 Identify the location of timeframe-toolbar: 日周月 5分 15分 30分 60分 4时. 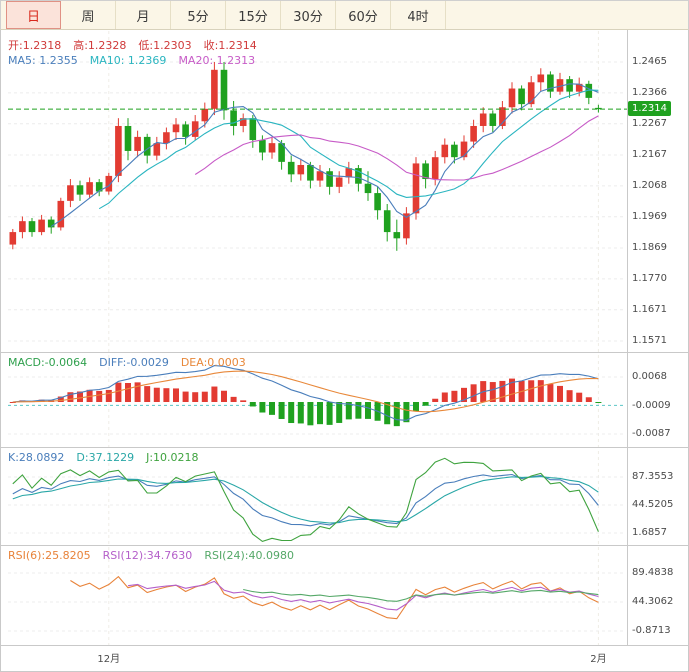
(344, 15).